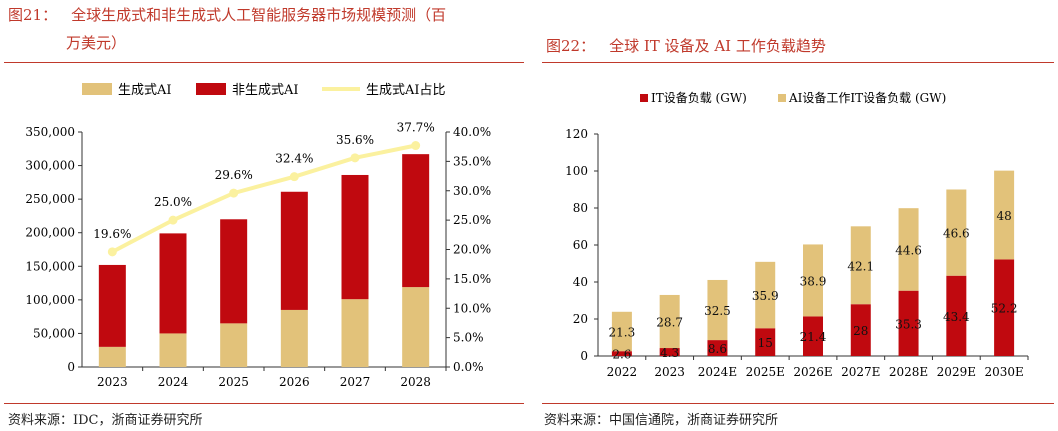 Image resolution: width=1058 pixels, height=431 pixels. What do you see at coordinates (717, 46) in the screenshot?
I see `figure-title-text: 全球 IT 设备及 AI 工作负载趋势` at bounding box center [717, 46].